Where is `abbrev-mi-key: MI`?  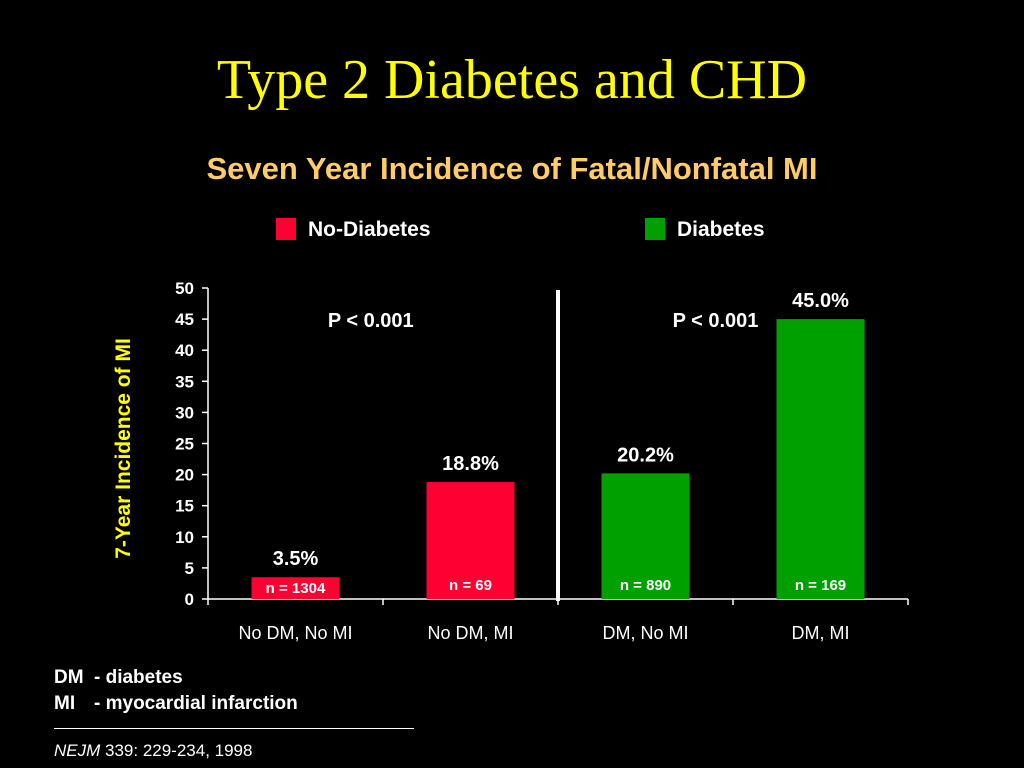 abbrev-mi-key: MI is located at coordinates (65, 703).